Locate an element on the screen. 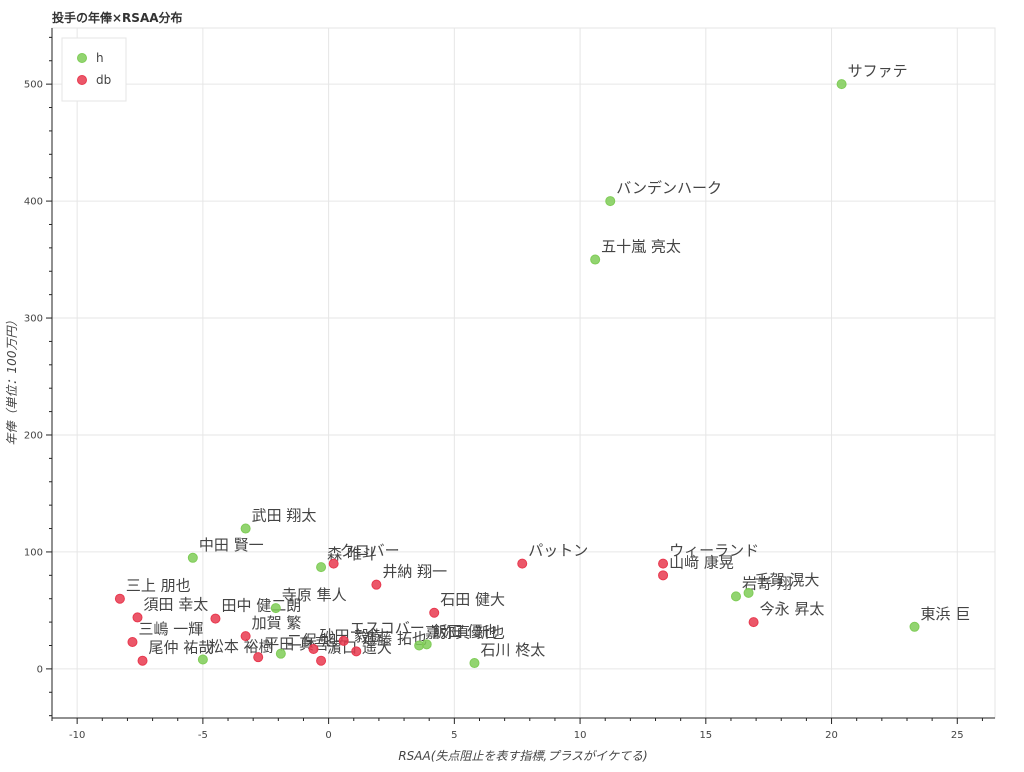  point-label: 井納 翔一 is located at coordinates (414, 572).